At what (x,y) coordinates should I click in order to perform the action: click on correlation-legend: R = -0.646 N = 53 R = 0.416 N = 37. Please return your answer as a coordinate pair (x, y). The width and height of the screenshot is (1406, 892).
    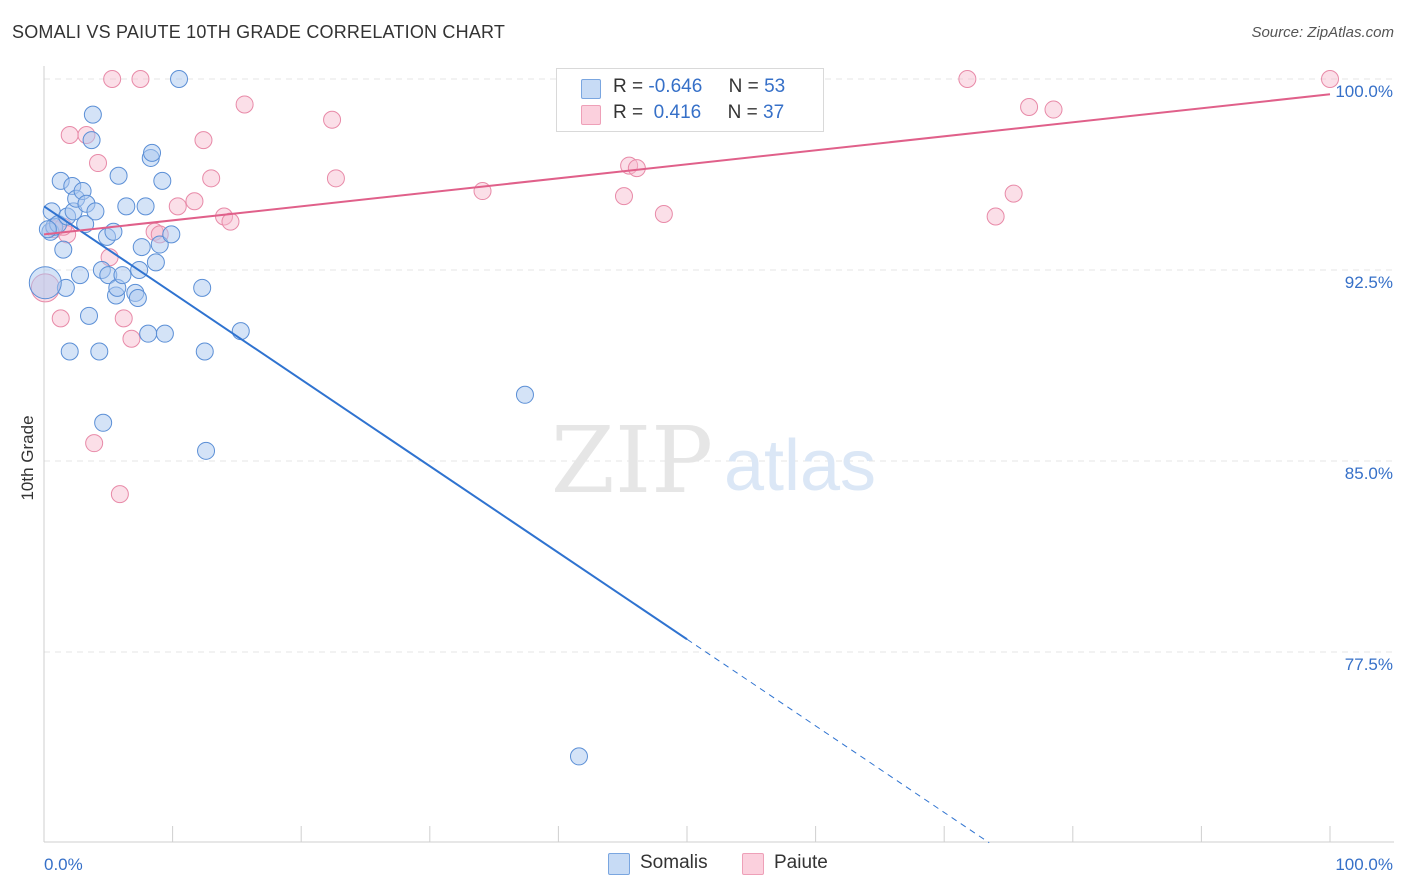
    Looking at the image, I should click on (690, 100).